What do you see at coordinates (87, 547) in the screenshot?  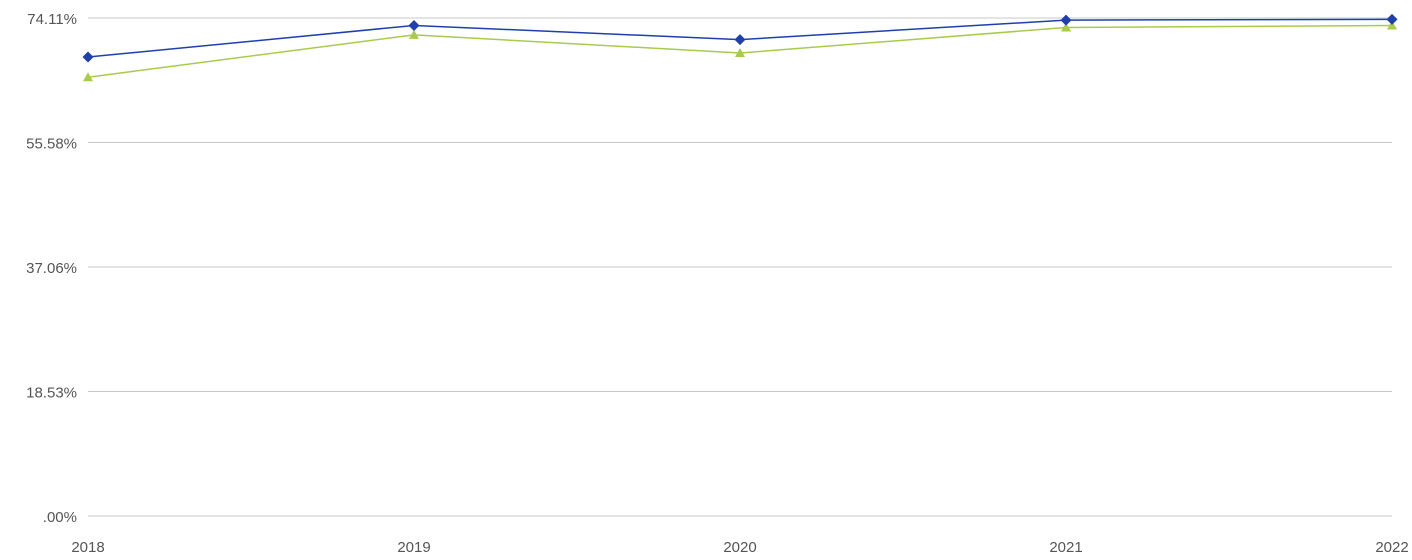 I see `x-tick-label: 2018` at bounding box center [87, 547].